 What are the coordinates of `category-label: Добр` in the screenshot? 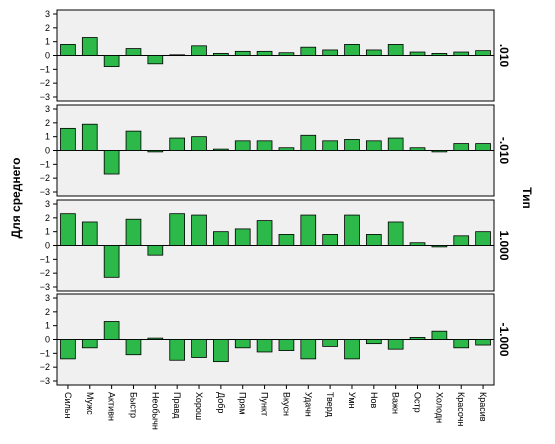 It's located at (221, 402).